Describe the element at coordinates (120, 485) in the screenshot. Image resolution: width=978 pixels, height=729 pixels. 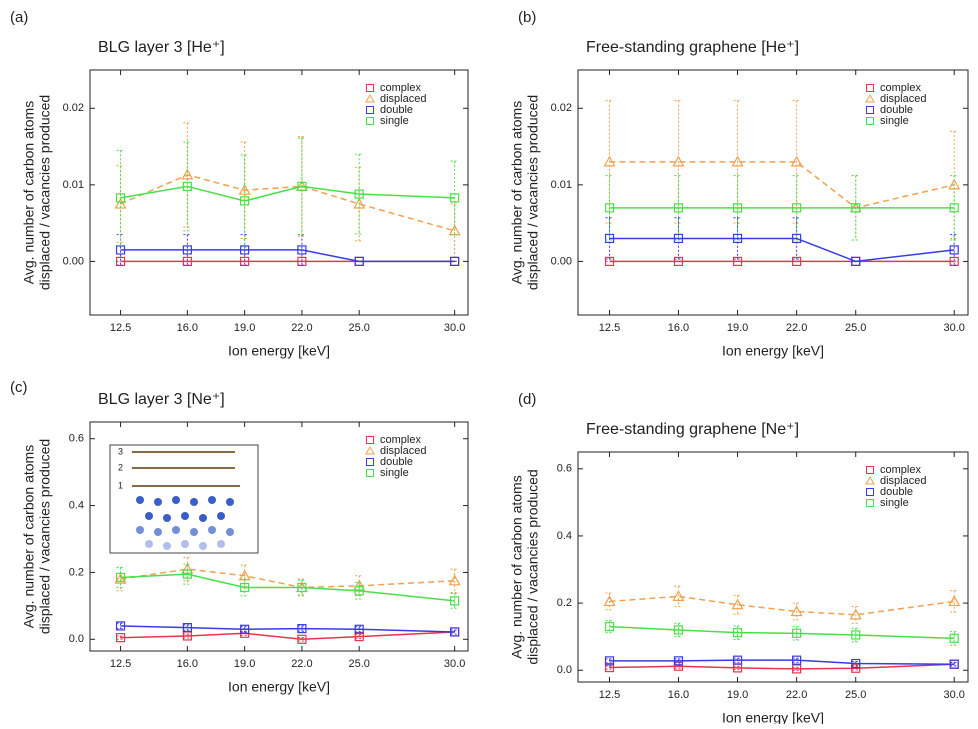
I see `inset-label: 1` at that location.